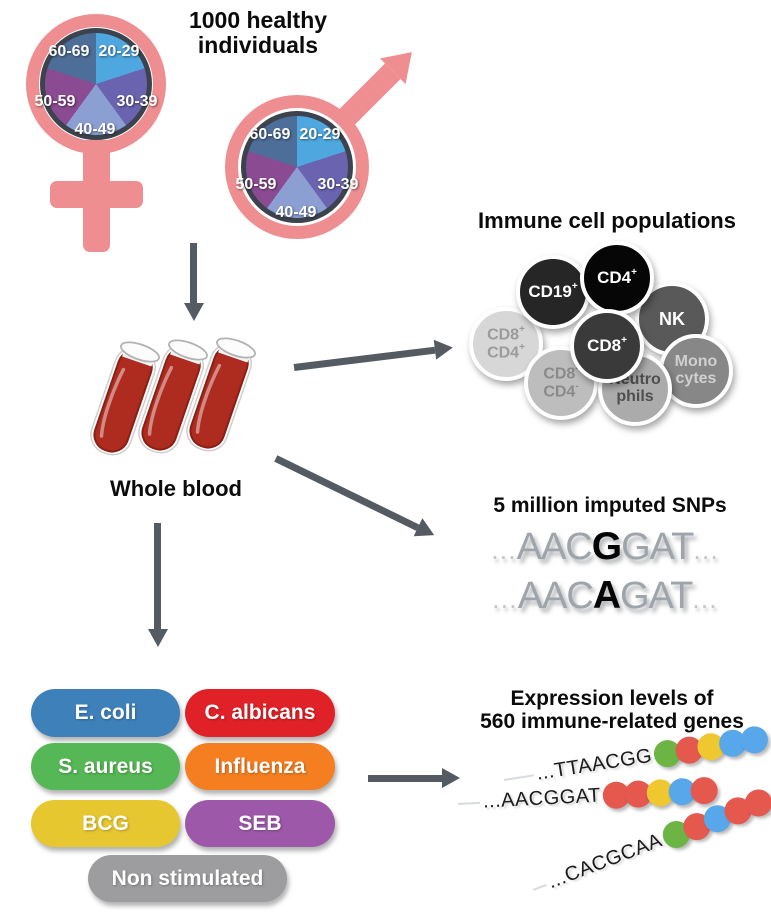 The image size is (771, 922). I want to click on age-pie-female: 60-69 20-29 50-59 30-39 40-49, so click(96, 84).